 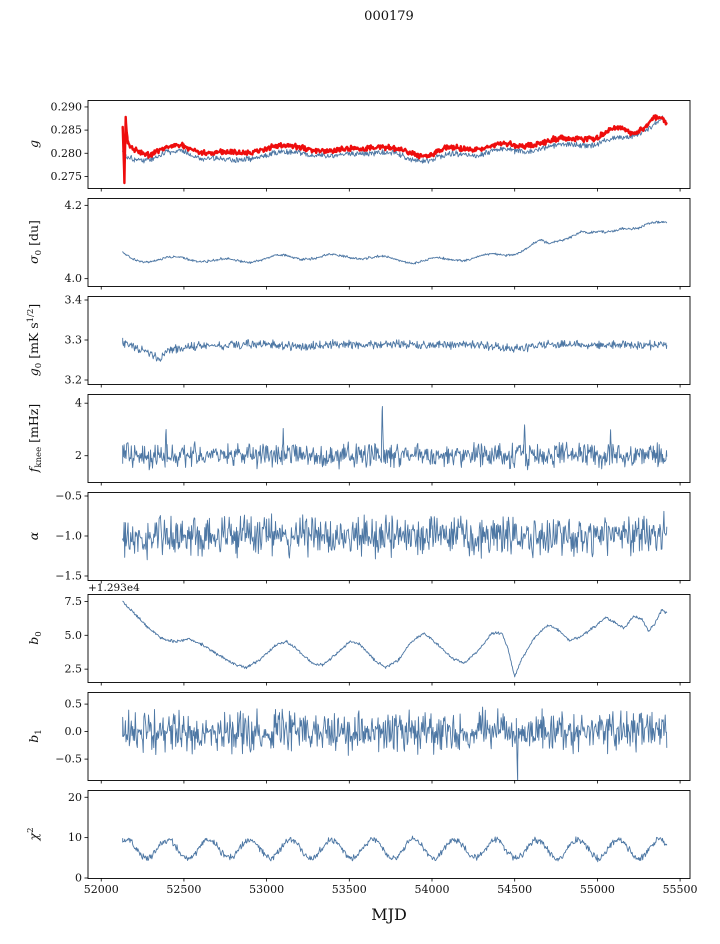 I want to click on ytick-label-alpha: −1.0, so click(x=68, y=536).